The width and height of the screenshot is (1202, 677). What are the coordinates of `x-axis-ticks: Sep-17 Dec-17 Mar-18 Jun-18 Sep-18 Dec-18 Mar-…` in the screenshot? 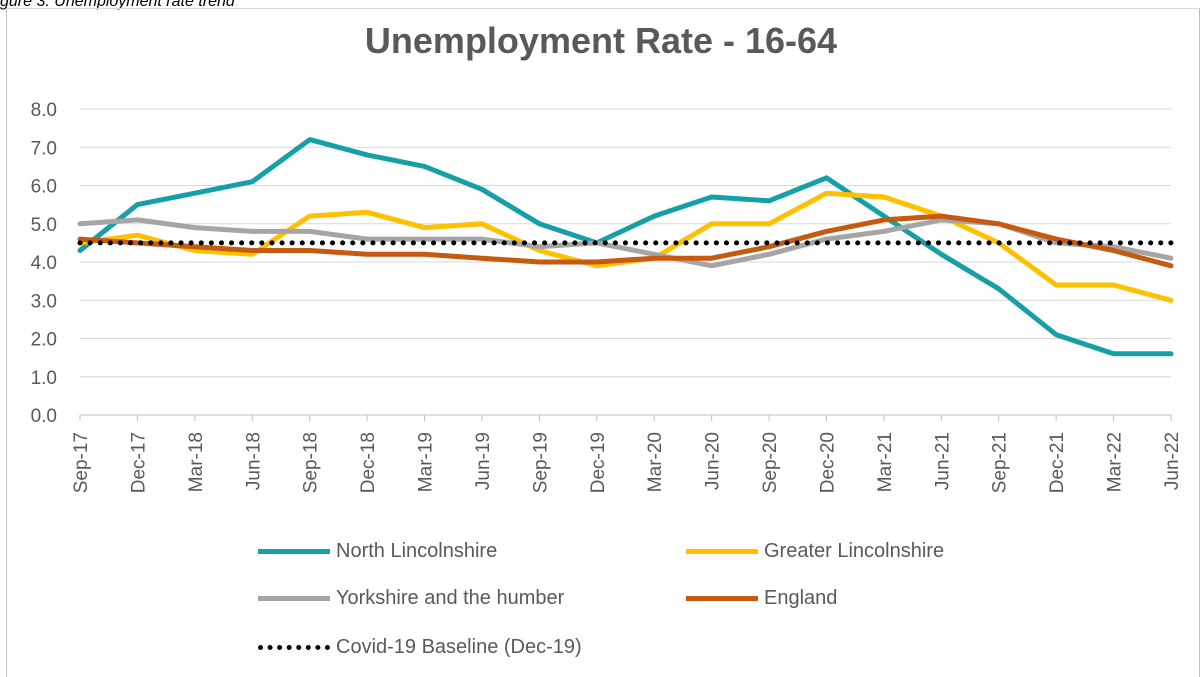 It's located at (627, 454).